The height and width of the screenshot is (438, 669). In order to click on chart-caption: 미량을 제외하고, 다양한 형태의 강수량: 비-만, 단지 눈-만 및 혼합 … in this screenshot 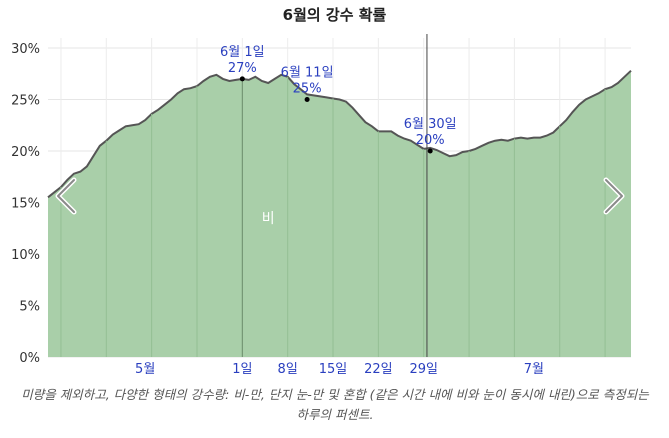, I will do `click(335, 404)`.